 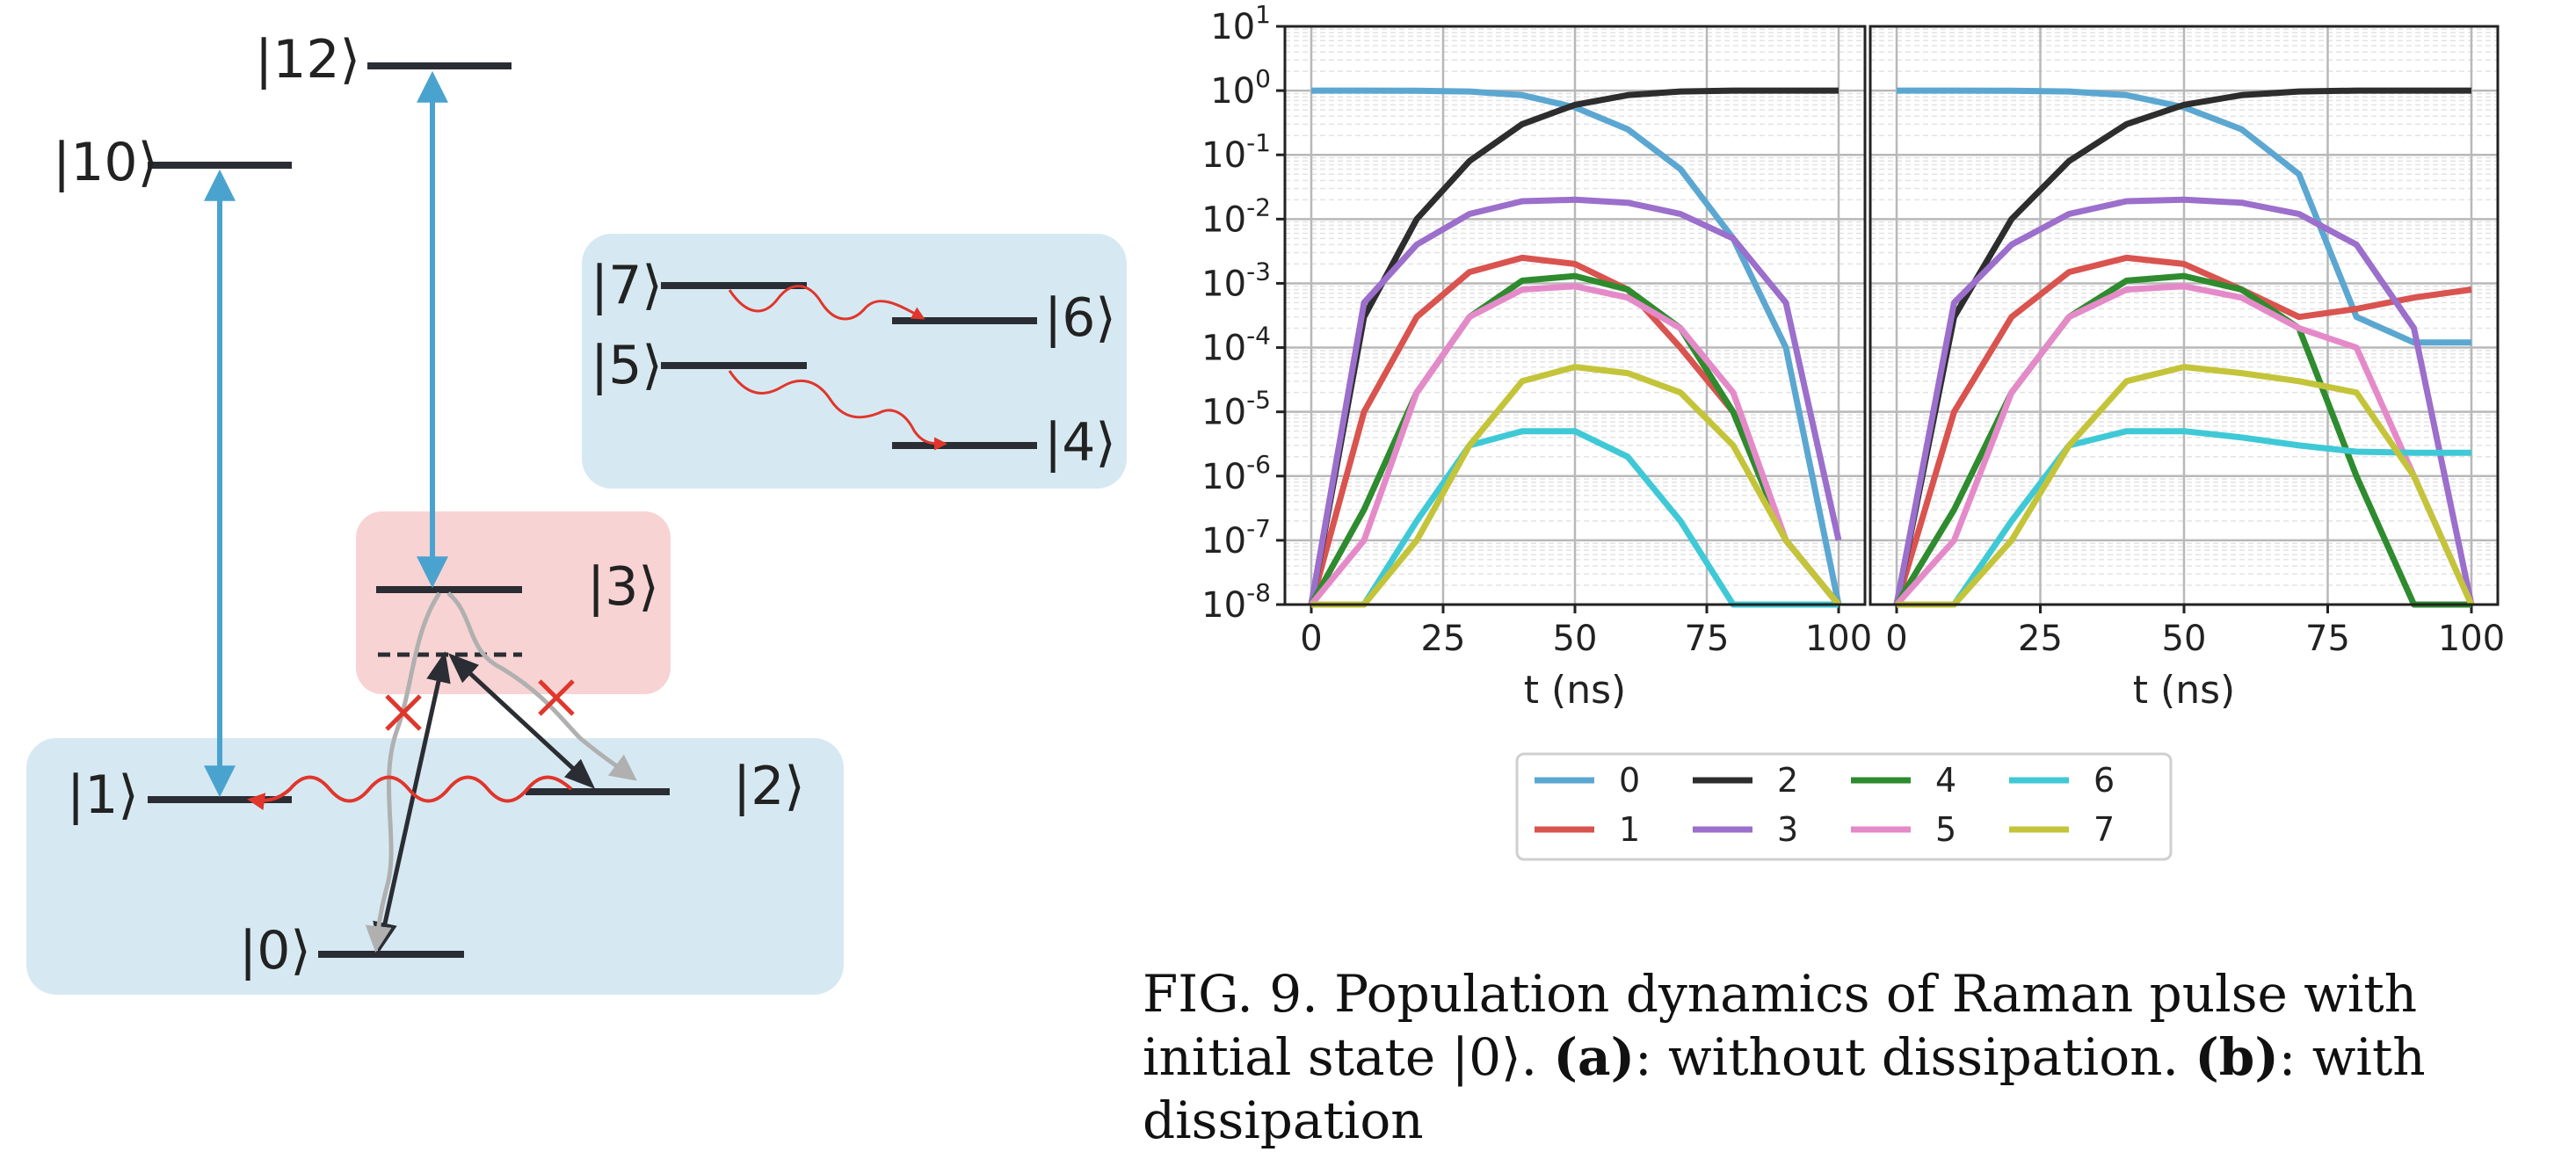 I want to click on level-label-3: |3⟩, so click(x=623, y=587).